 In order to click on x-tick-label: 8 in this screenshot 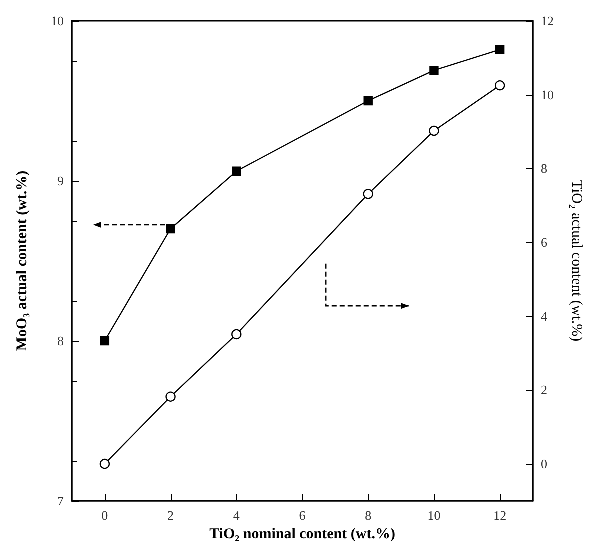, I will do `click(368, 515)`.